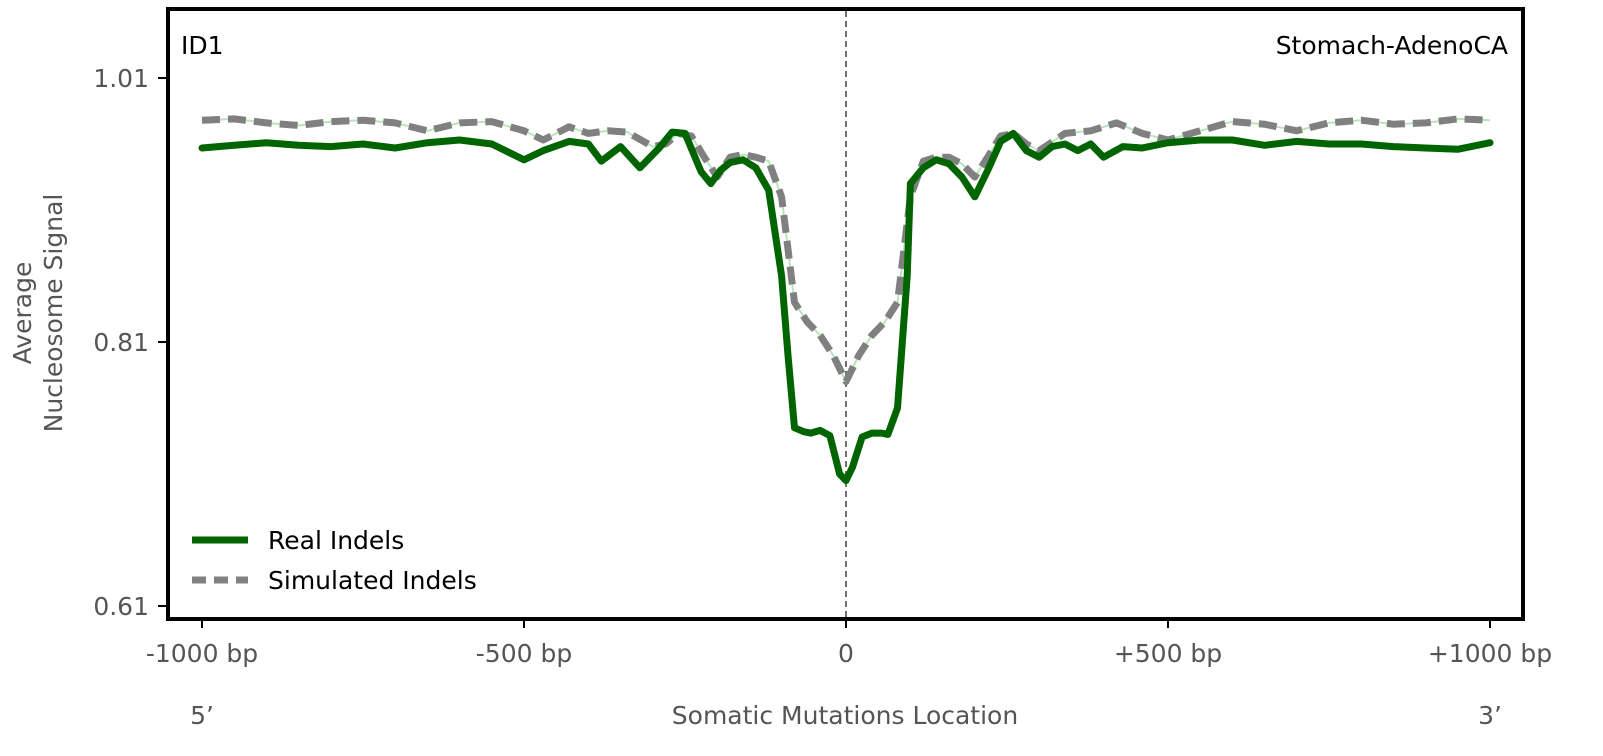 This screenshot has width=1603, height=756. What do you see at coordinates (121, 342) in the screenshot?
I see `y-tick-label: 0.81` at bounding box center [121, 342].